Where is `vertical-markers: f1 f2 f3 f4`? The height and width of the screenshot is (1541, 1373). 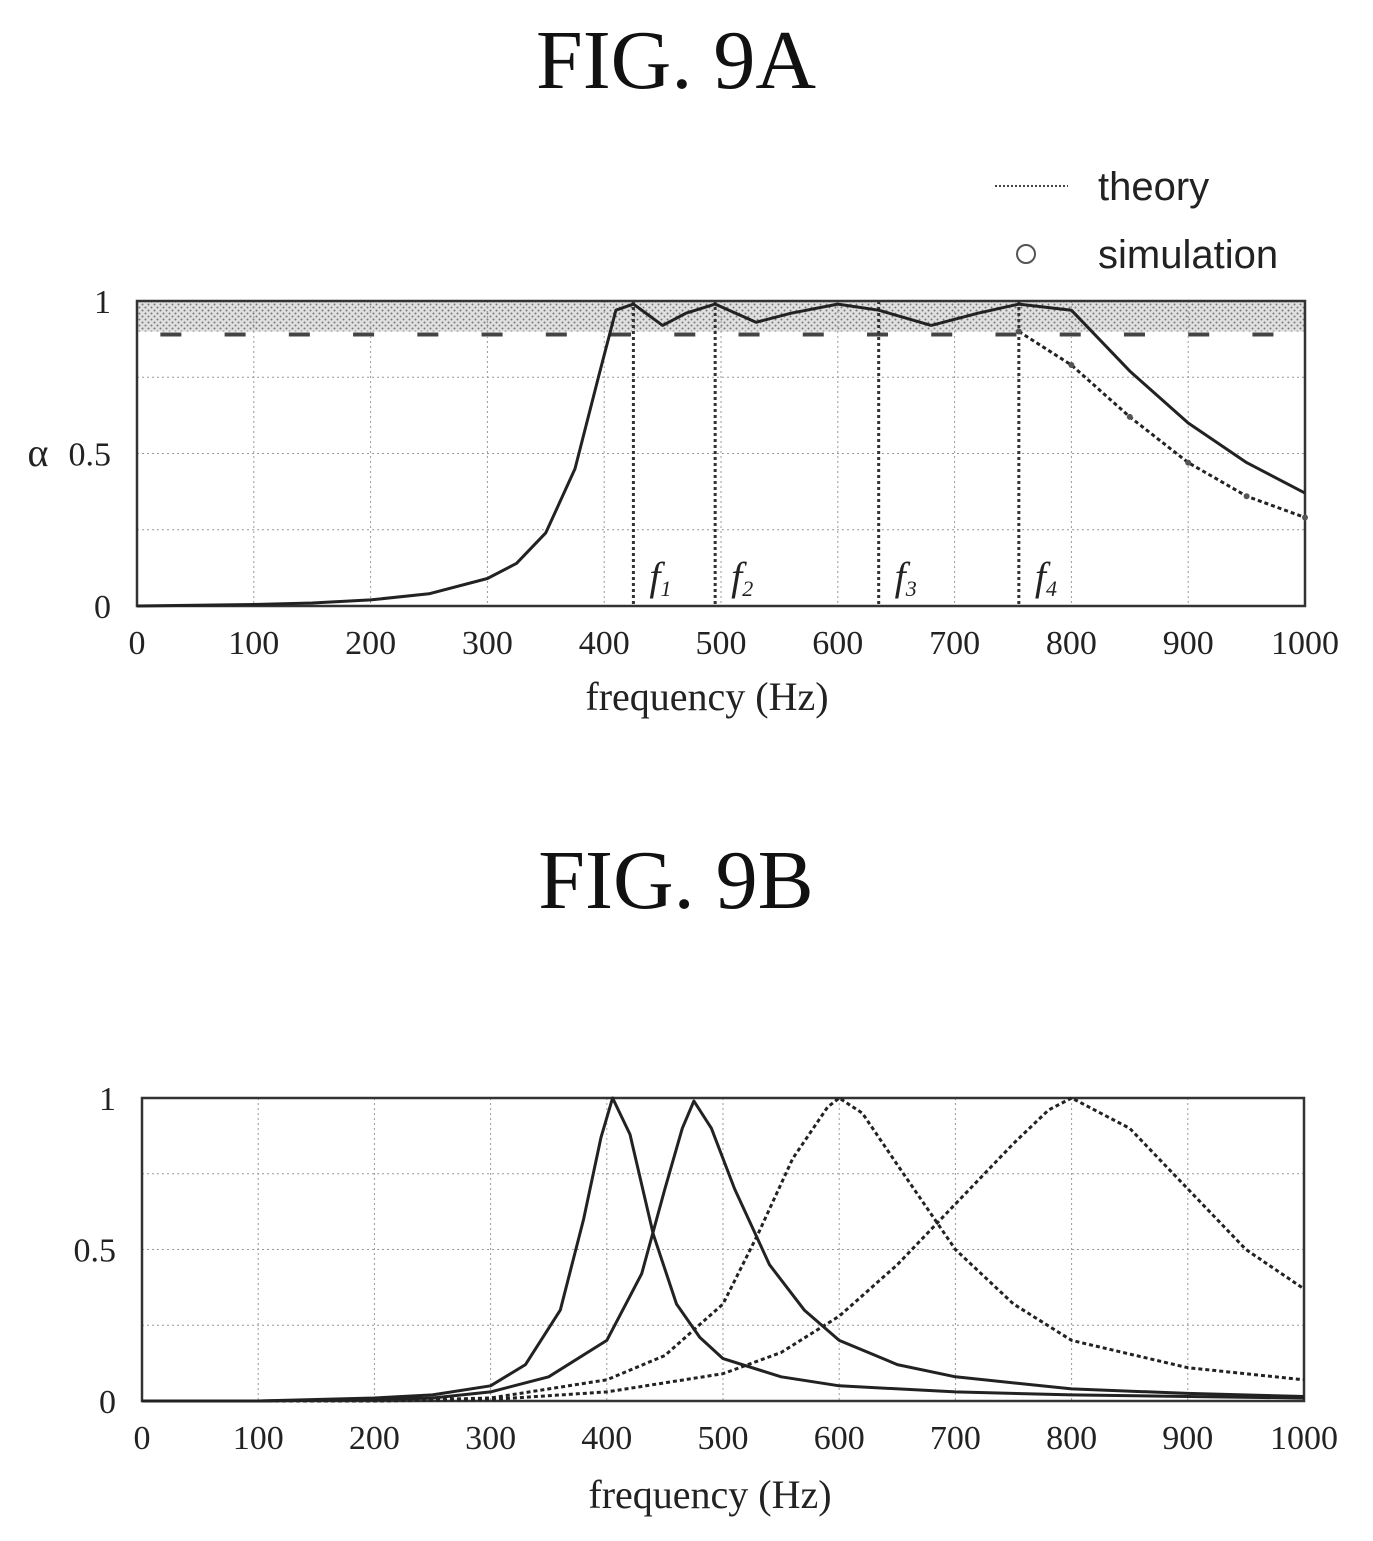
vertical-markers: f1 f2 f3 f4 is located at coordinates (844, 453).